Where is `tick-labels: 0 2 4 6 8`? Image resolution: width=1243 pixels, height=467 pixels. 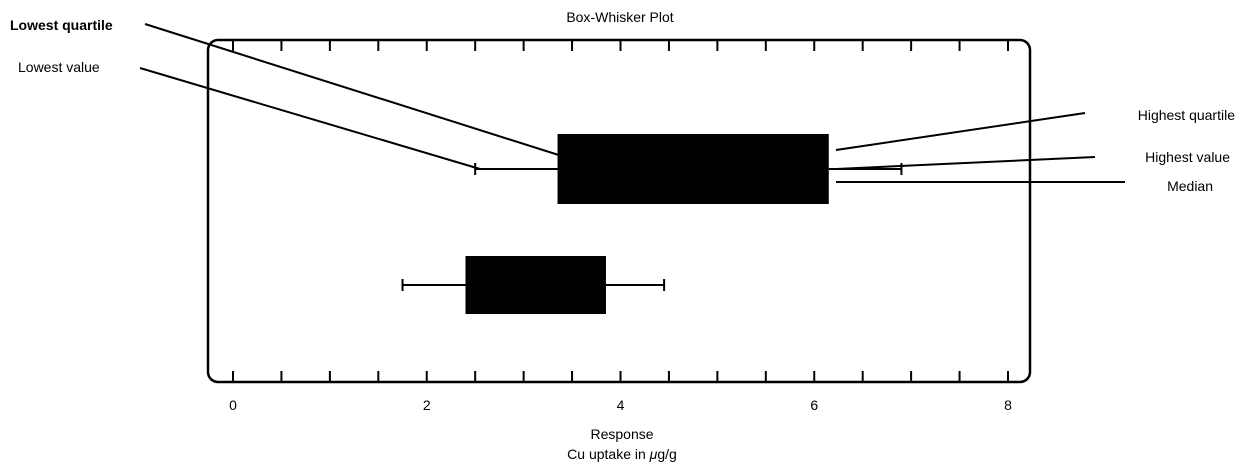 tick-labels: 0 2 4 6 8 is located at coordinates (620, 405).